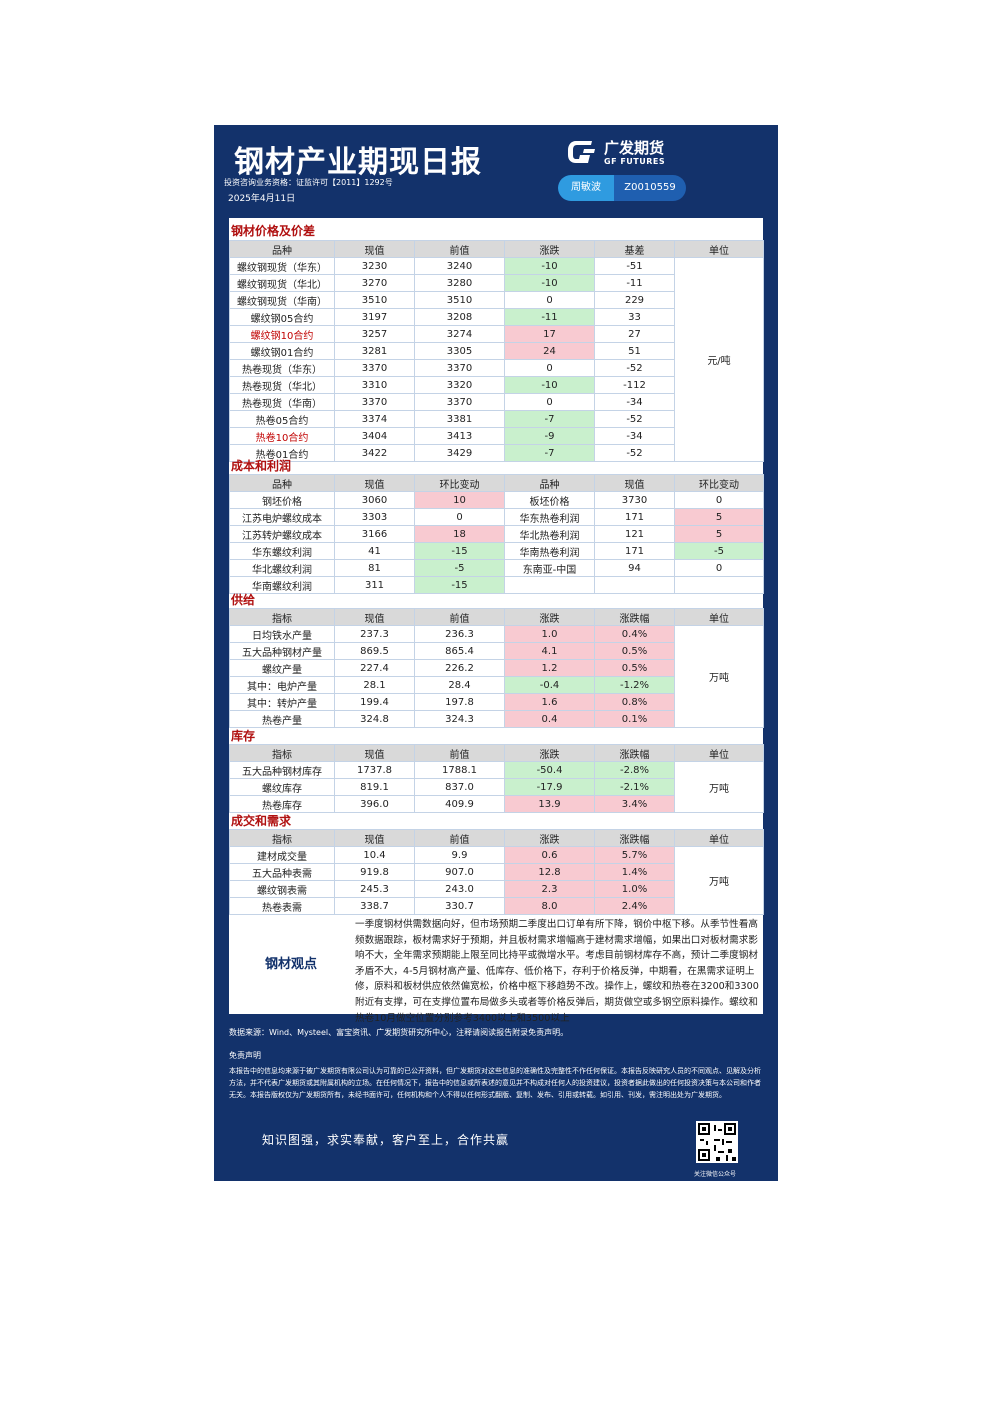  Describe the element at coordinates (459, 585) in the screenshot. I see `cell-change: -15` at that location.